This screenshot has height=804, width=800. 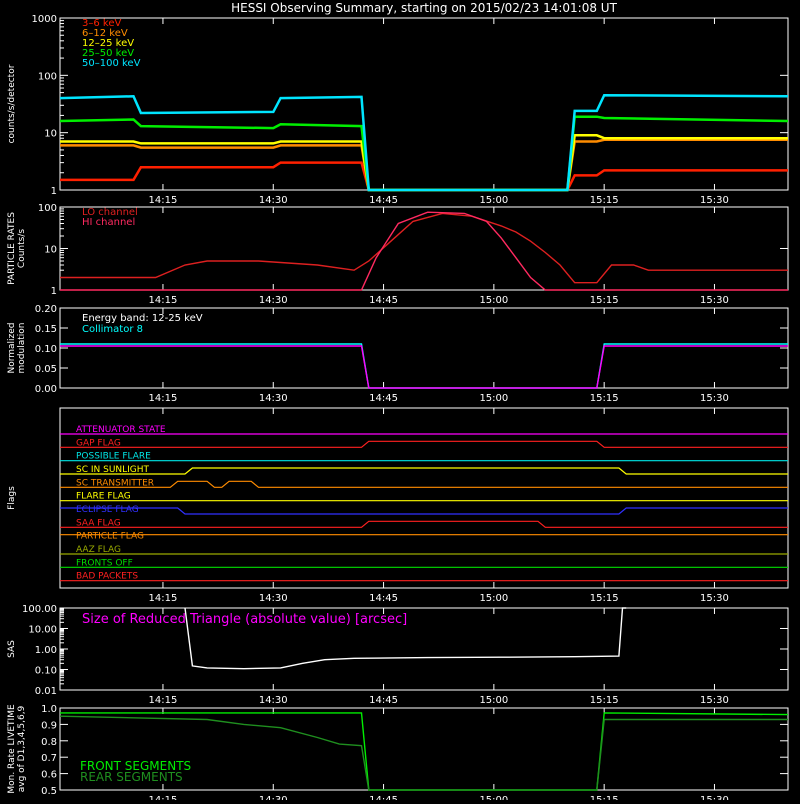 I want to click on modulation-xtick-label: 14:45, so click(x=383, y=398).